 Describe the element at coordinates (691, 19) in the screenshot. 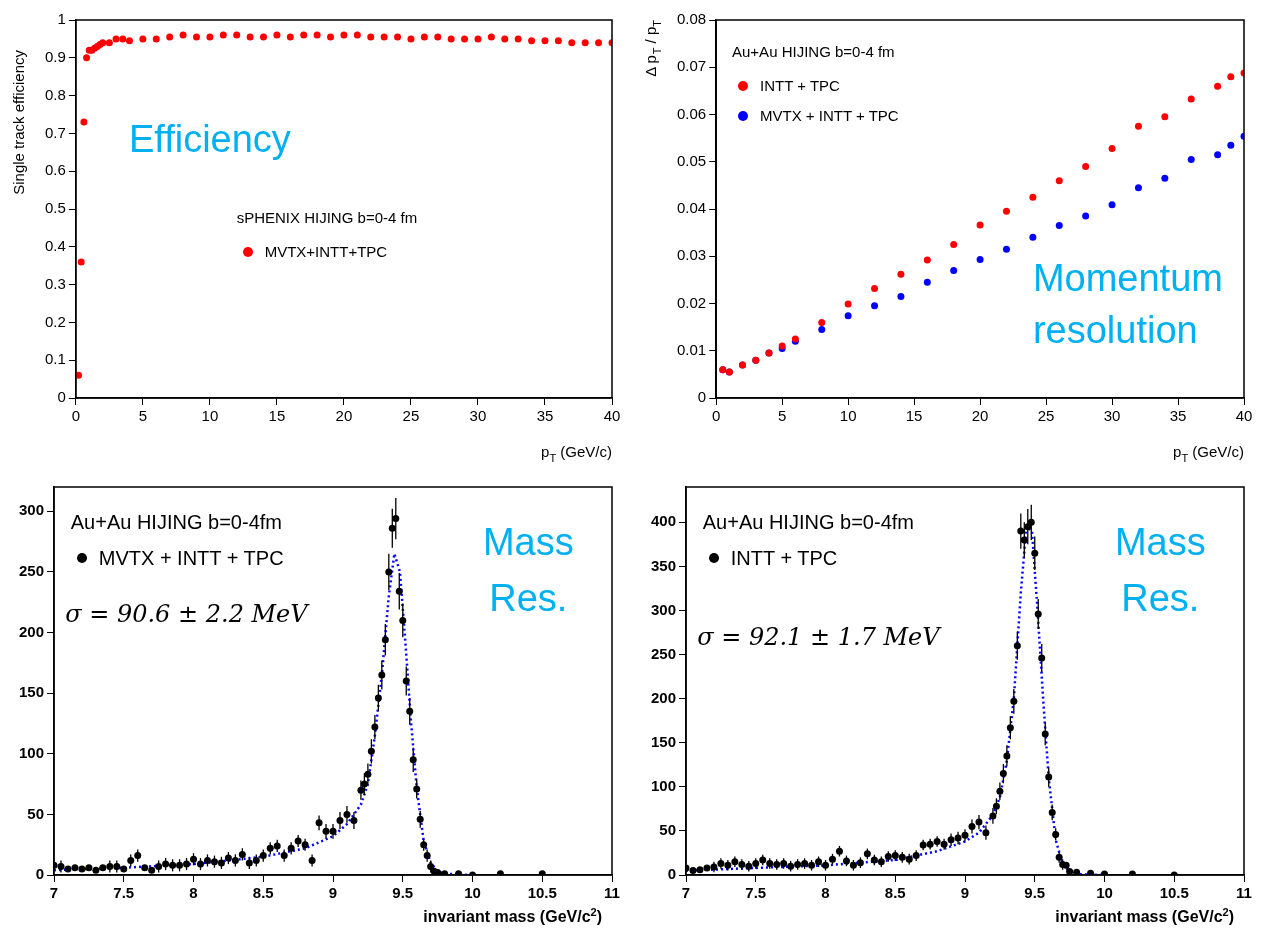

I see `y-tick-label: 0.08` at that location.